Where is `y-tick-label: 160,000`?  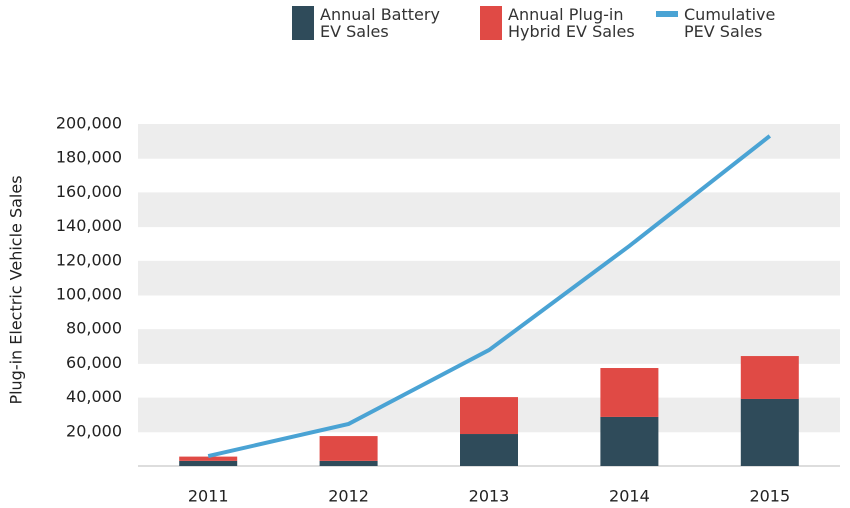
y-tick-label: 160,000 is located at coordinates (89, 191).